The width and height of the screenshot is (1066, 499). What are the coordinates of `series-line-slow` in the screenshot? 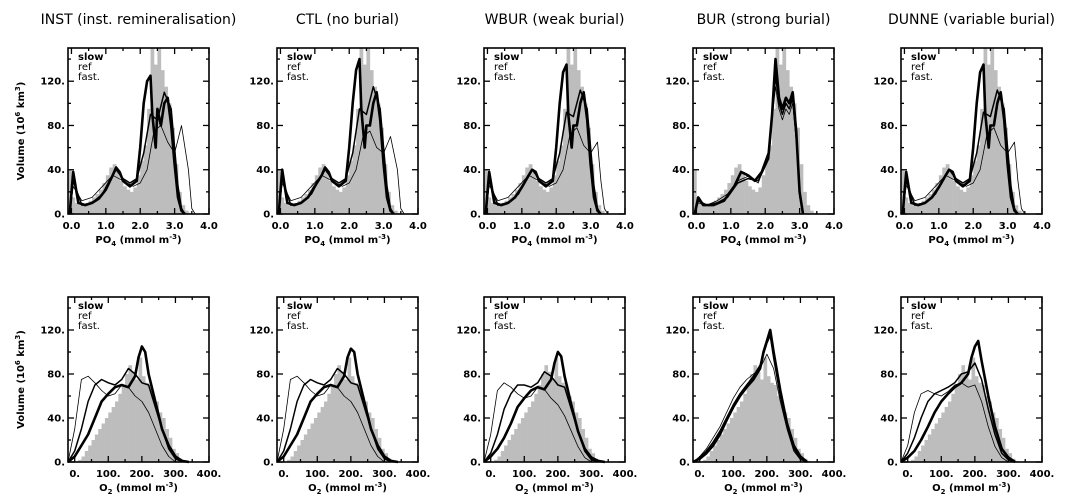 It's located at (750, 396).